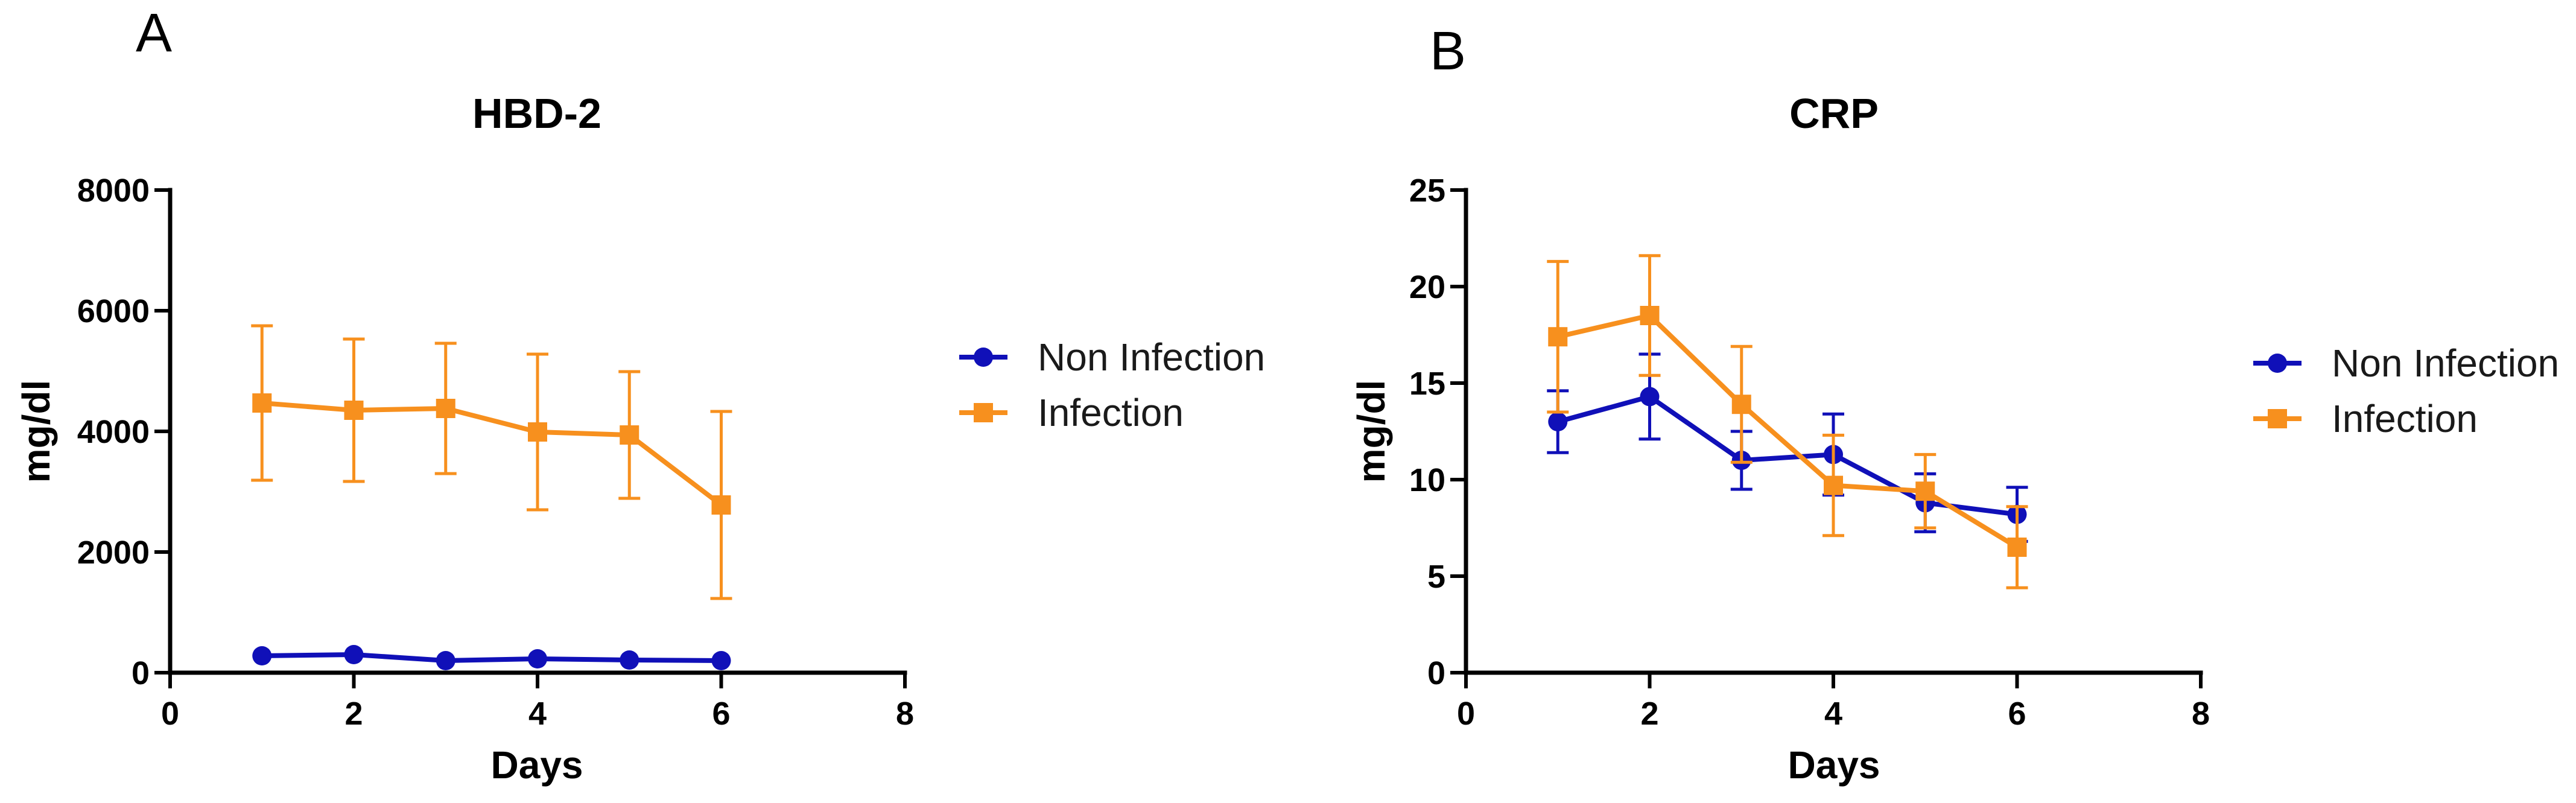 The width and height of the screenshot is (2576, 803). What do you see at coordinates (1371, 431) in the screenshot?
I see `y-axis-label-b: mg/dl` at bounding box center [1371, 431].